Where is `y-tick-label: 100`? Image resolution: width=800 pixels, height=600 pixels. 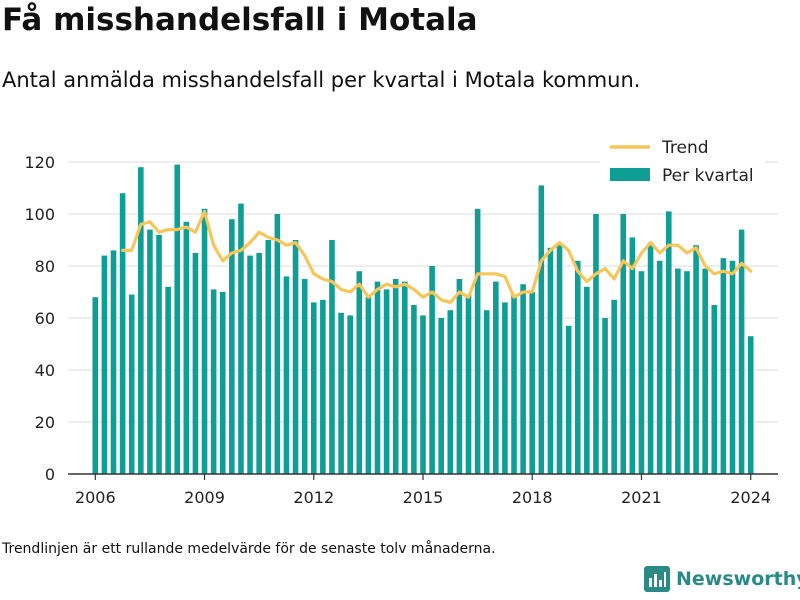 y-tick-label: 100 is located at coordinates (39, 214).